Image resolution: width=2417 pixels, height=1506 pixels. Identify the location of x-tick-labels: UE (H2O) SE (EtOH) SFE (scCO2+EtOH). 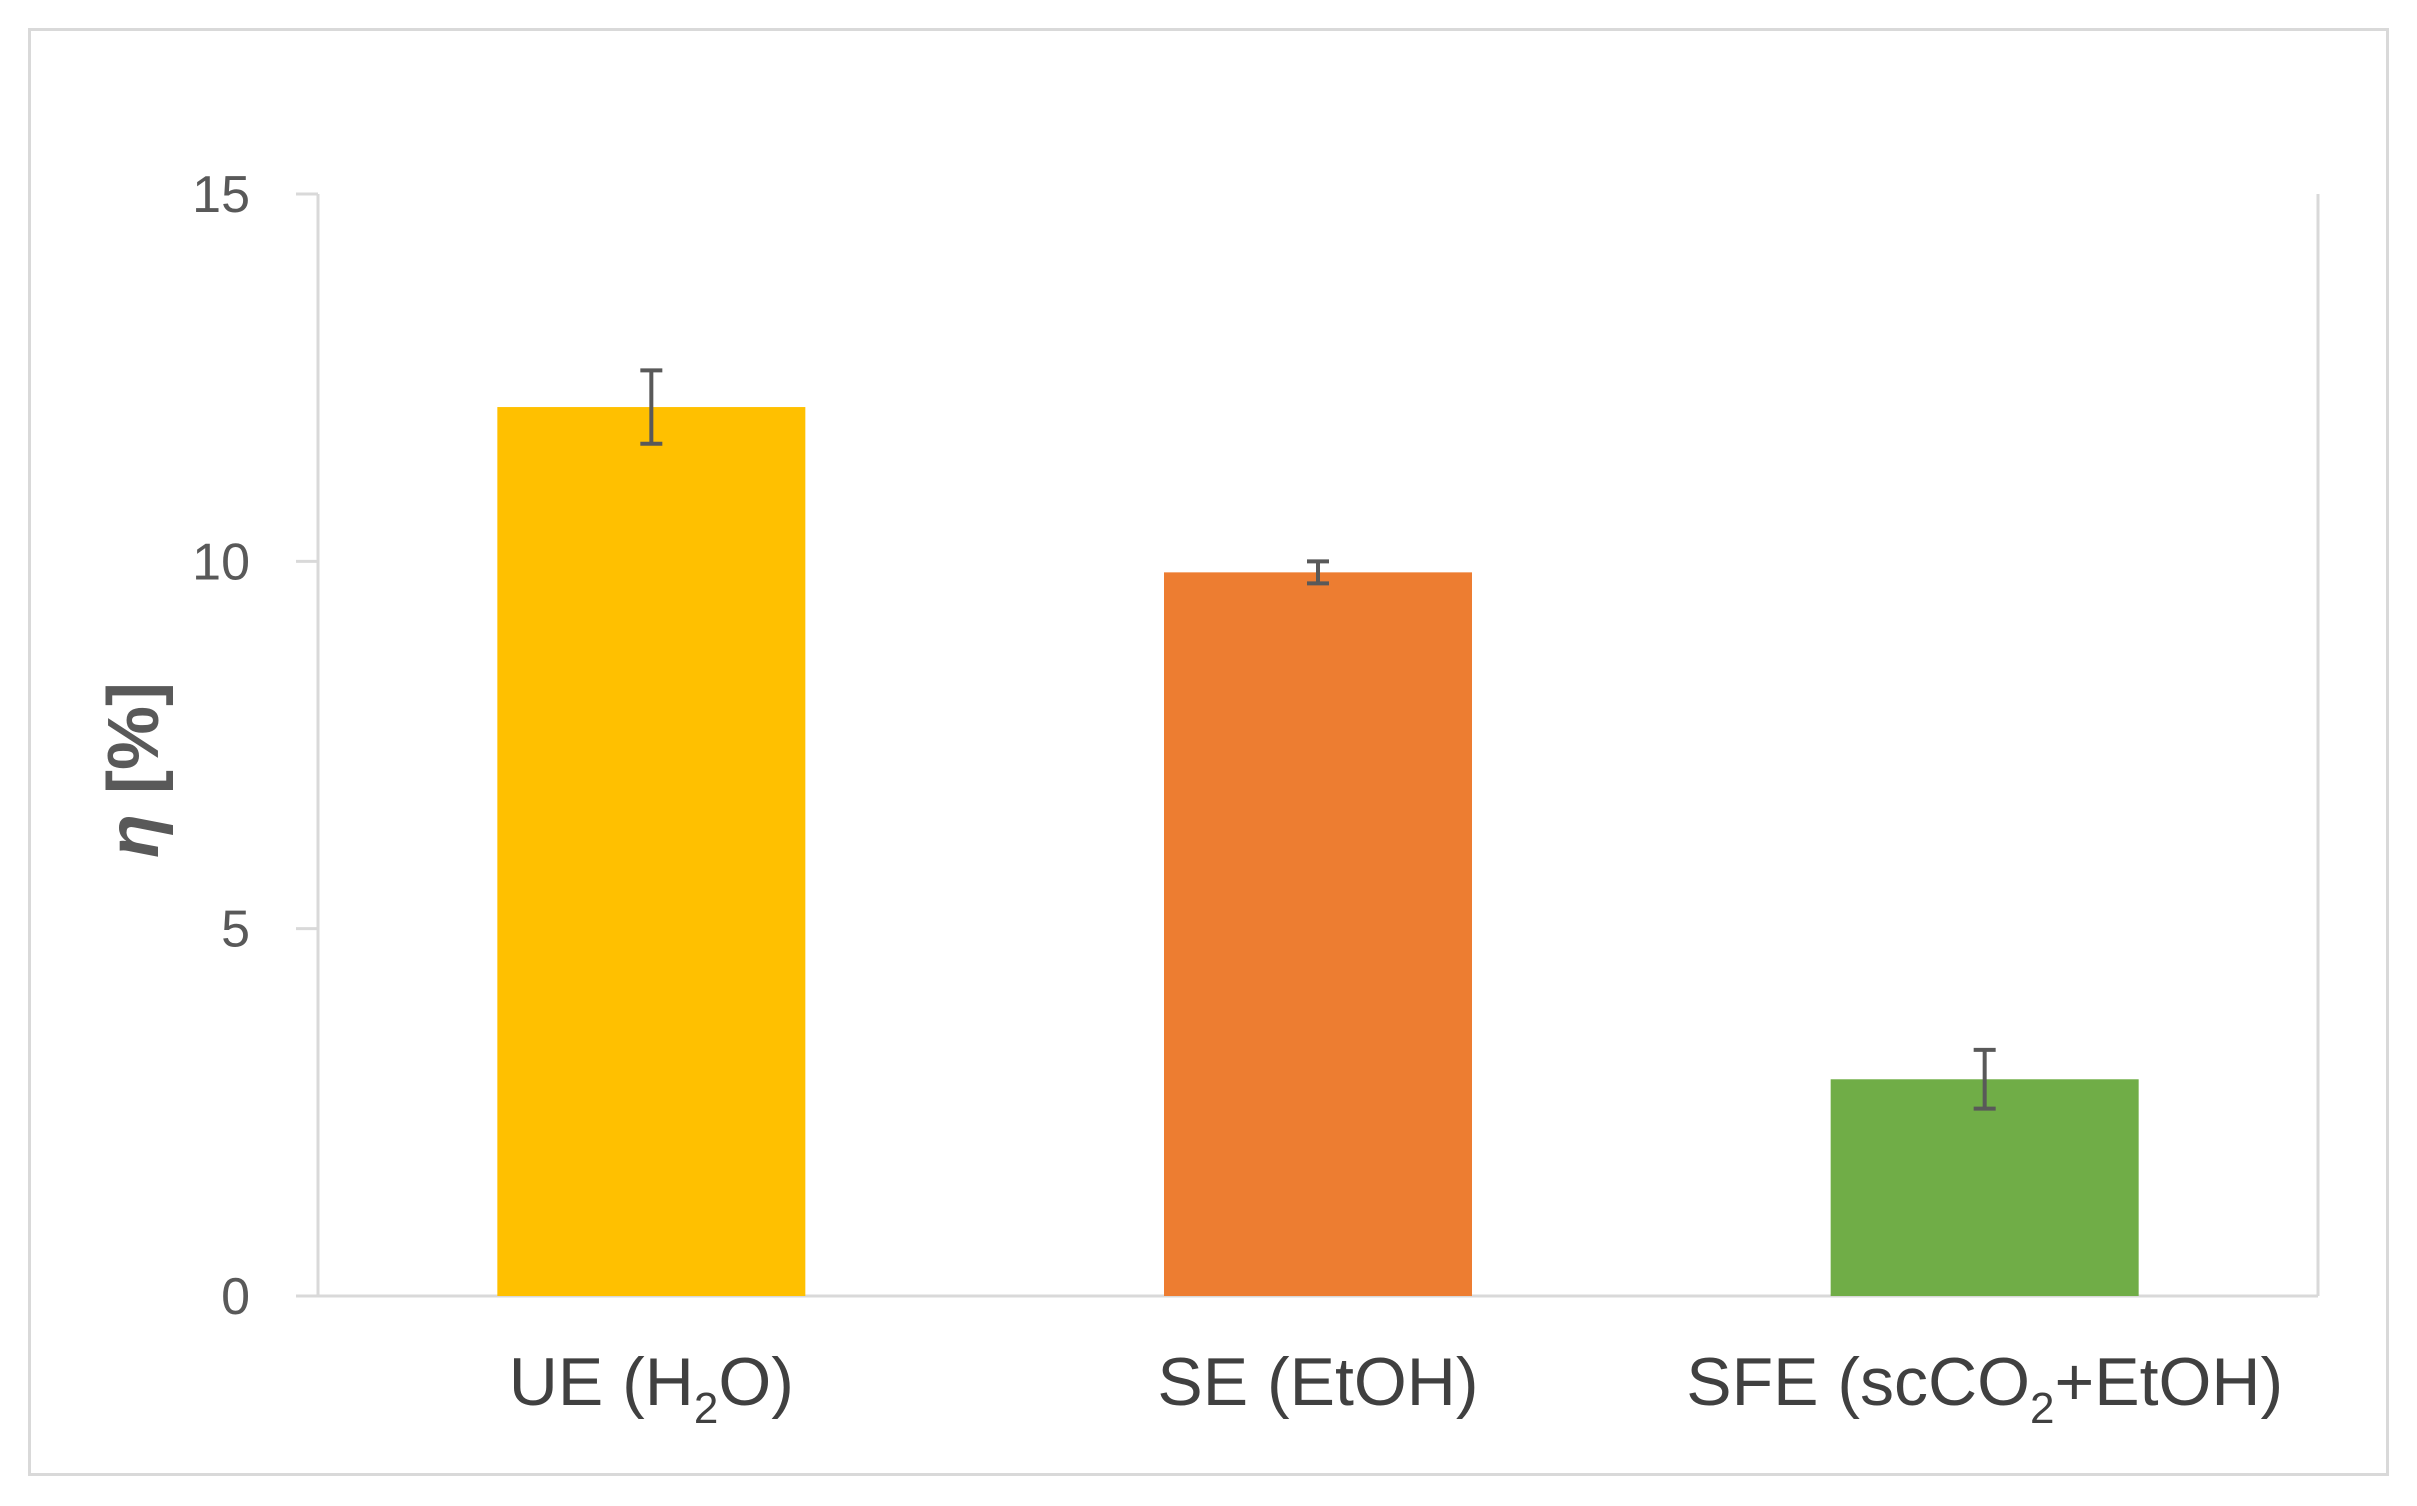
(1396, 1388).